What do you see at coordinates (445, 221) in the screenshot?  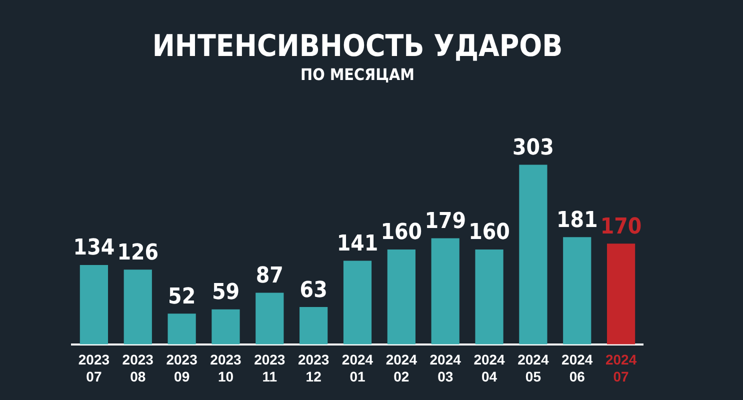 I see `data-label: 179` at bounding box center [445, 221].